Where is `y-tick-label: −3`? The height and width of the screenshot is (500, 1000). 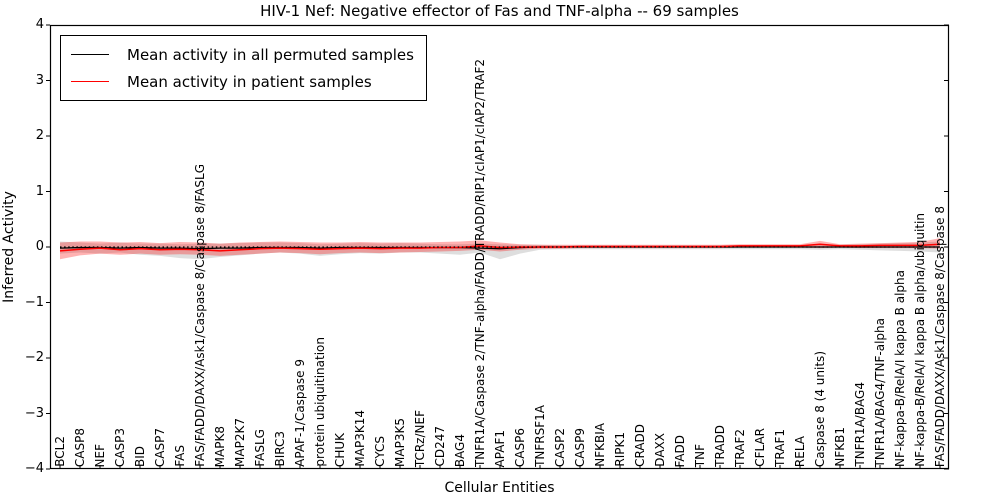 y-tick-label: −3 is located at coordinates (34, 413).